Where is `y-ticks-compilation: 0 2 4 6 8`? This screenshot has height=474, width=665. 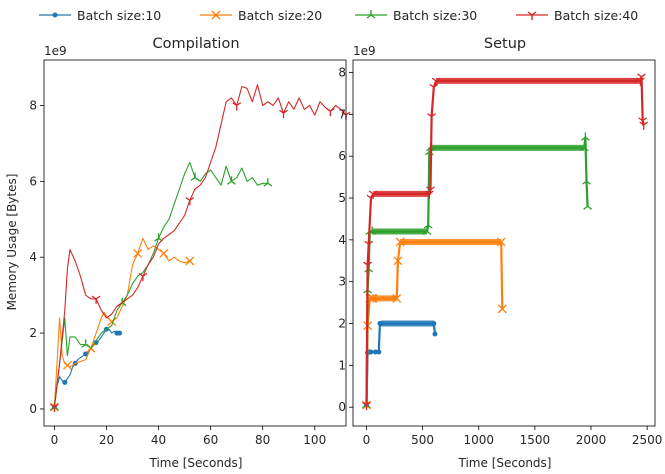 y-ticks-compilation: 0 2 4 6 8 is located at coordinates (36, 257).